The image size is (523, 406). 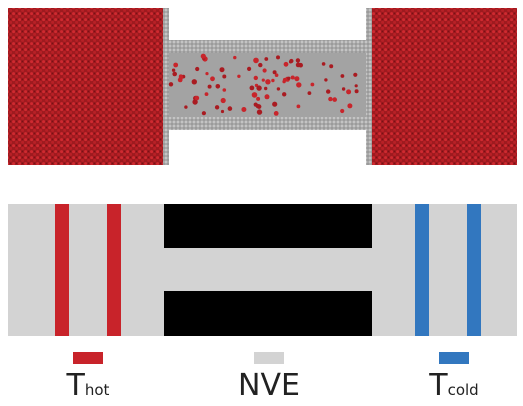 What do you see at coordinates (444, 86) in the screenshot?
I see `cold-reservoir` at bounding box center [444, 86].